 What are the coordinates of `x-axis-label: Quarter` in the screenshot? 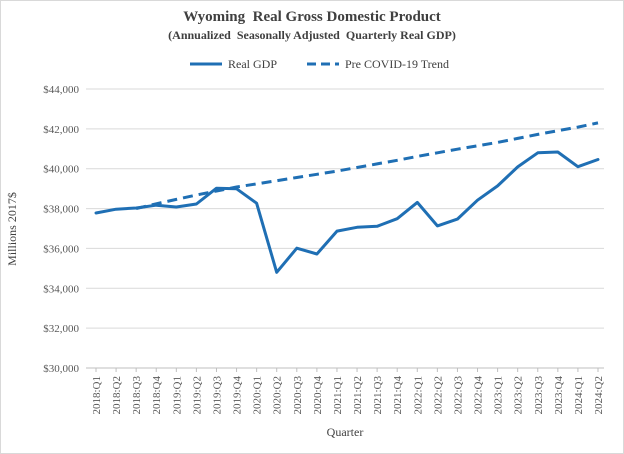 It's located at (345, 432).